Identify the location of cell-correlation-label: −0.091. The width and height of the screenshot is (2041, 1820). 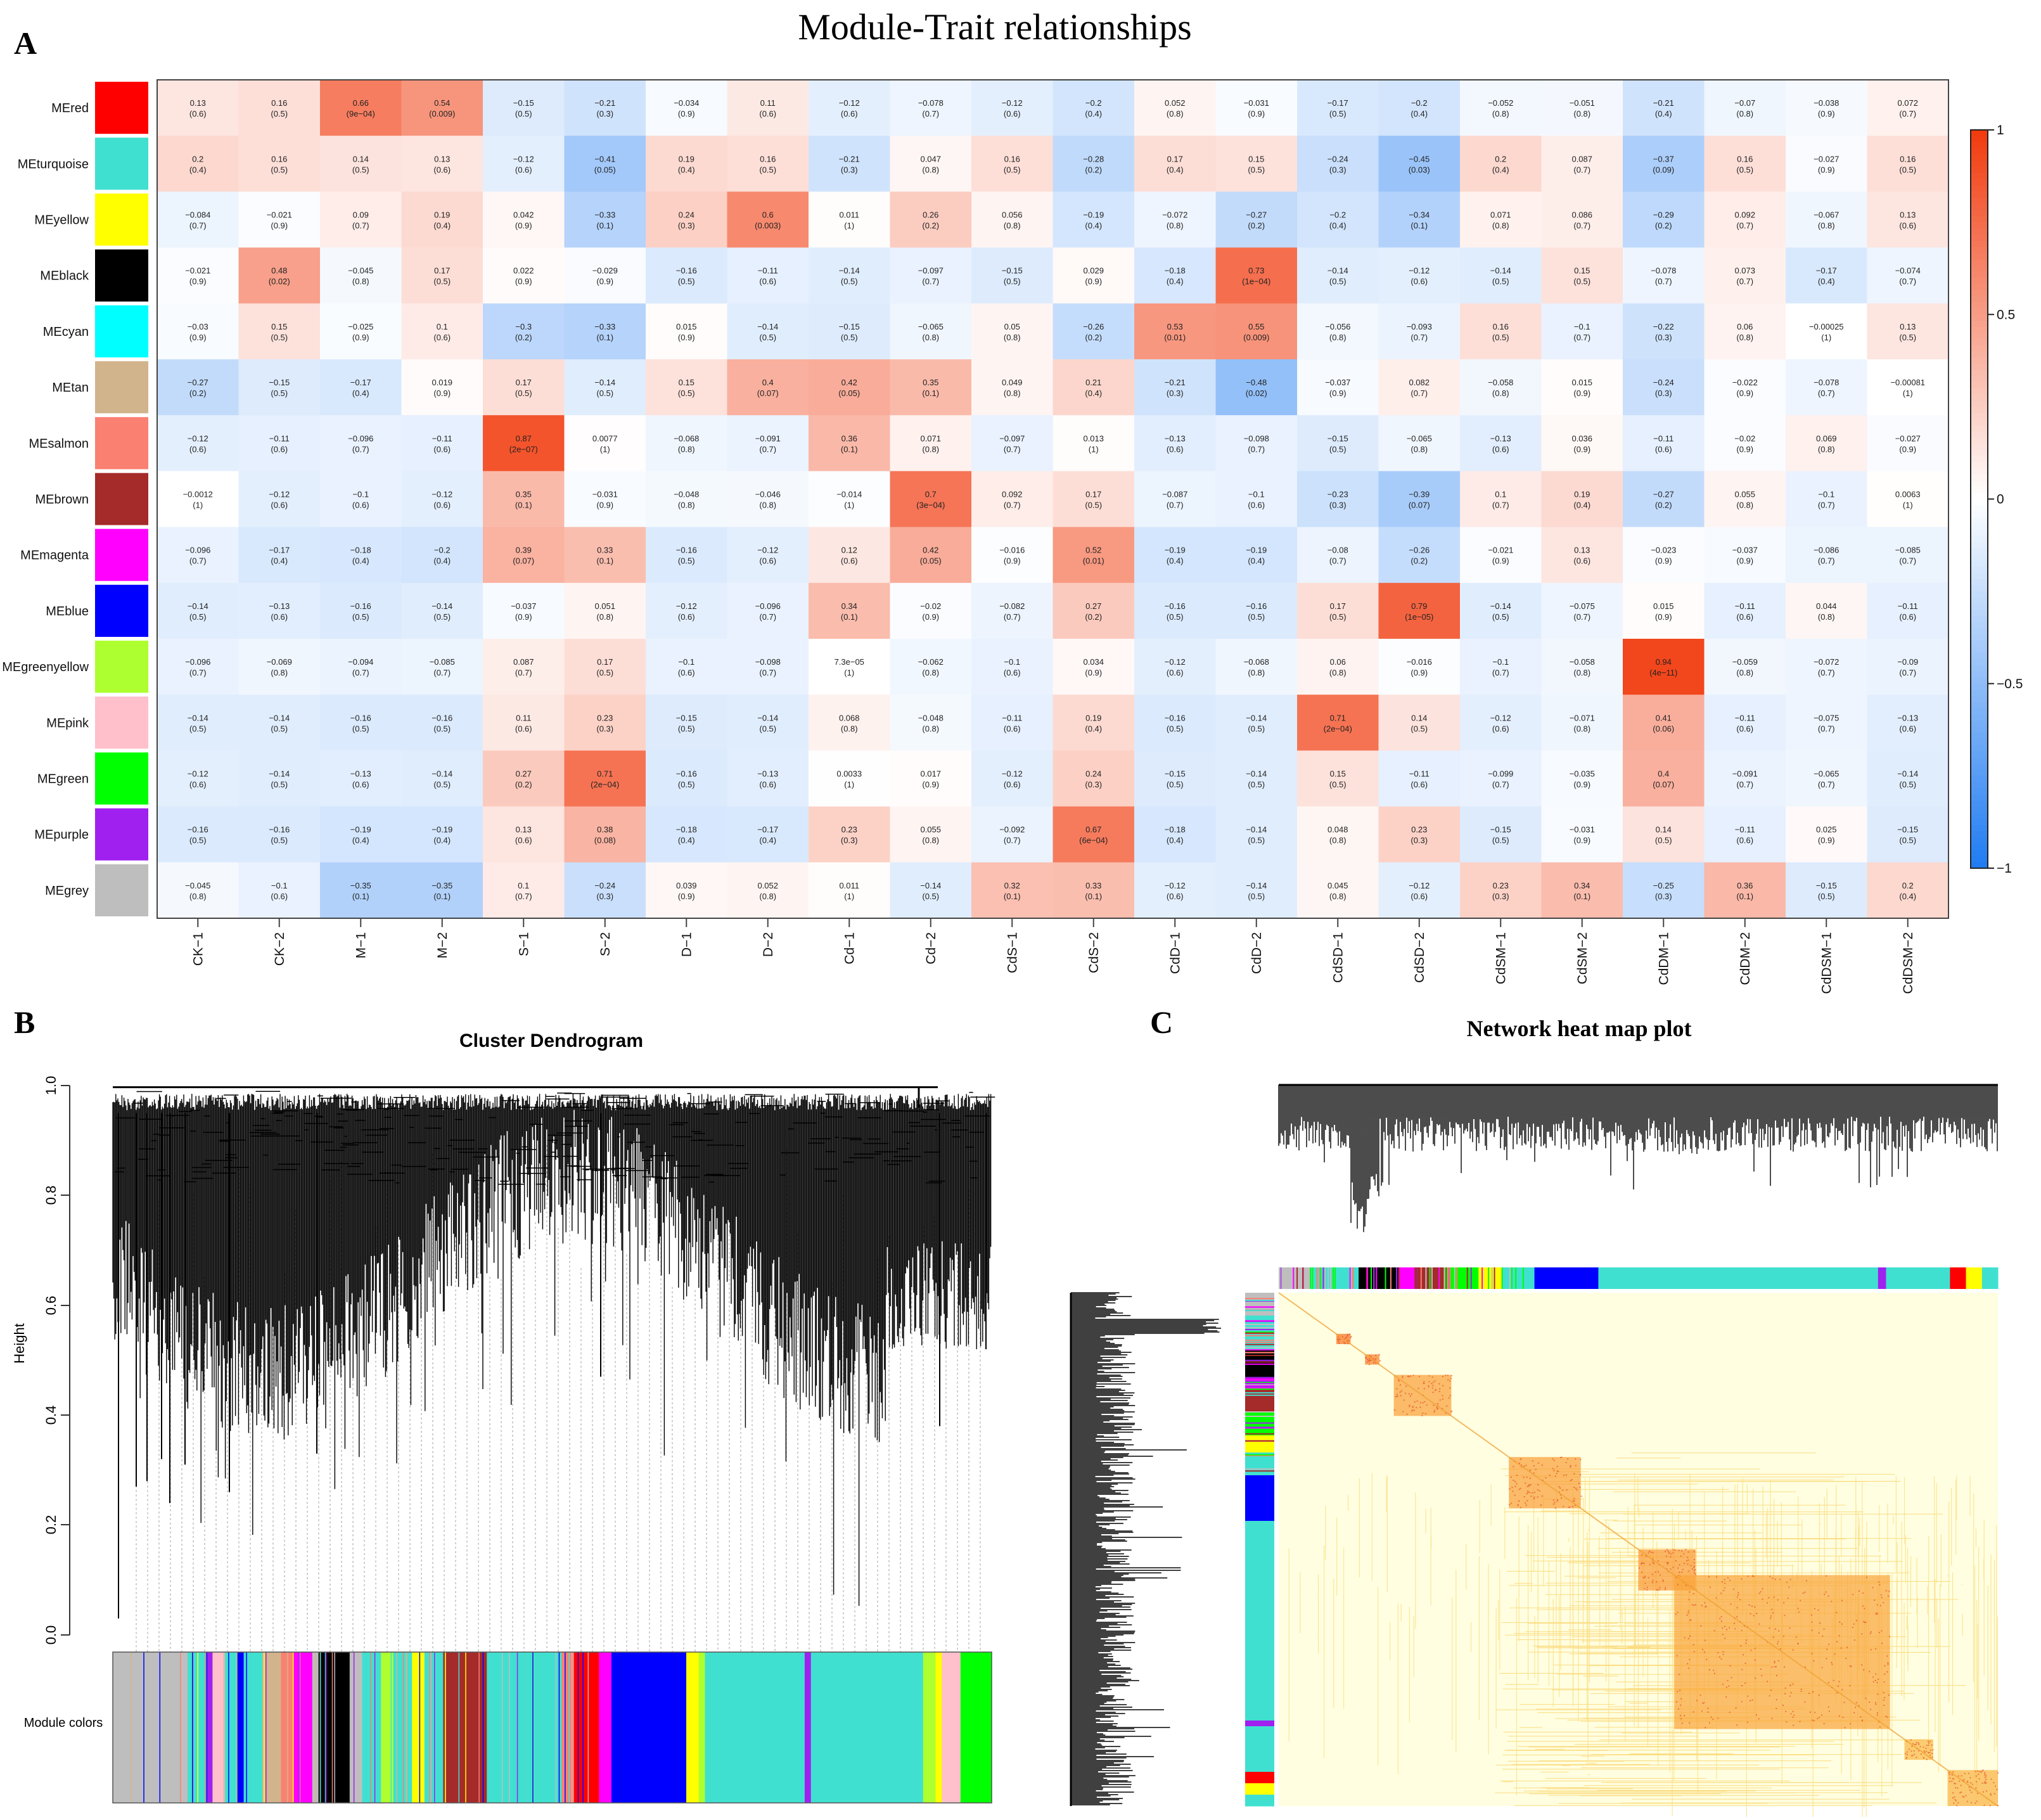
(1745, 774).